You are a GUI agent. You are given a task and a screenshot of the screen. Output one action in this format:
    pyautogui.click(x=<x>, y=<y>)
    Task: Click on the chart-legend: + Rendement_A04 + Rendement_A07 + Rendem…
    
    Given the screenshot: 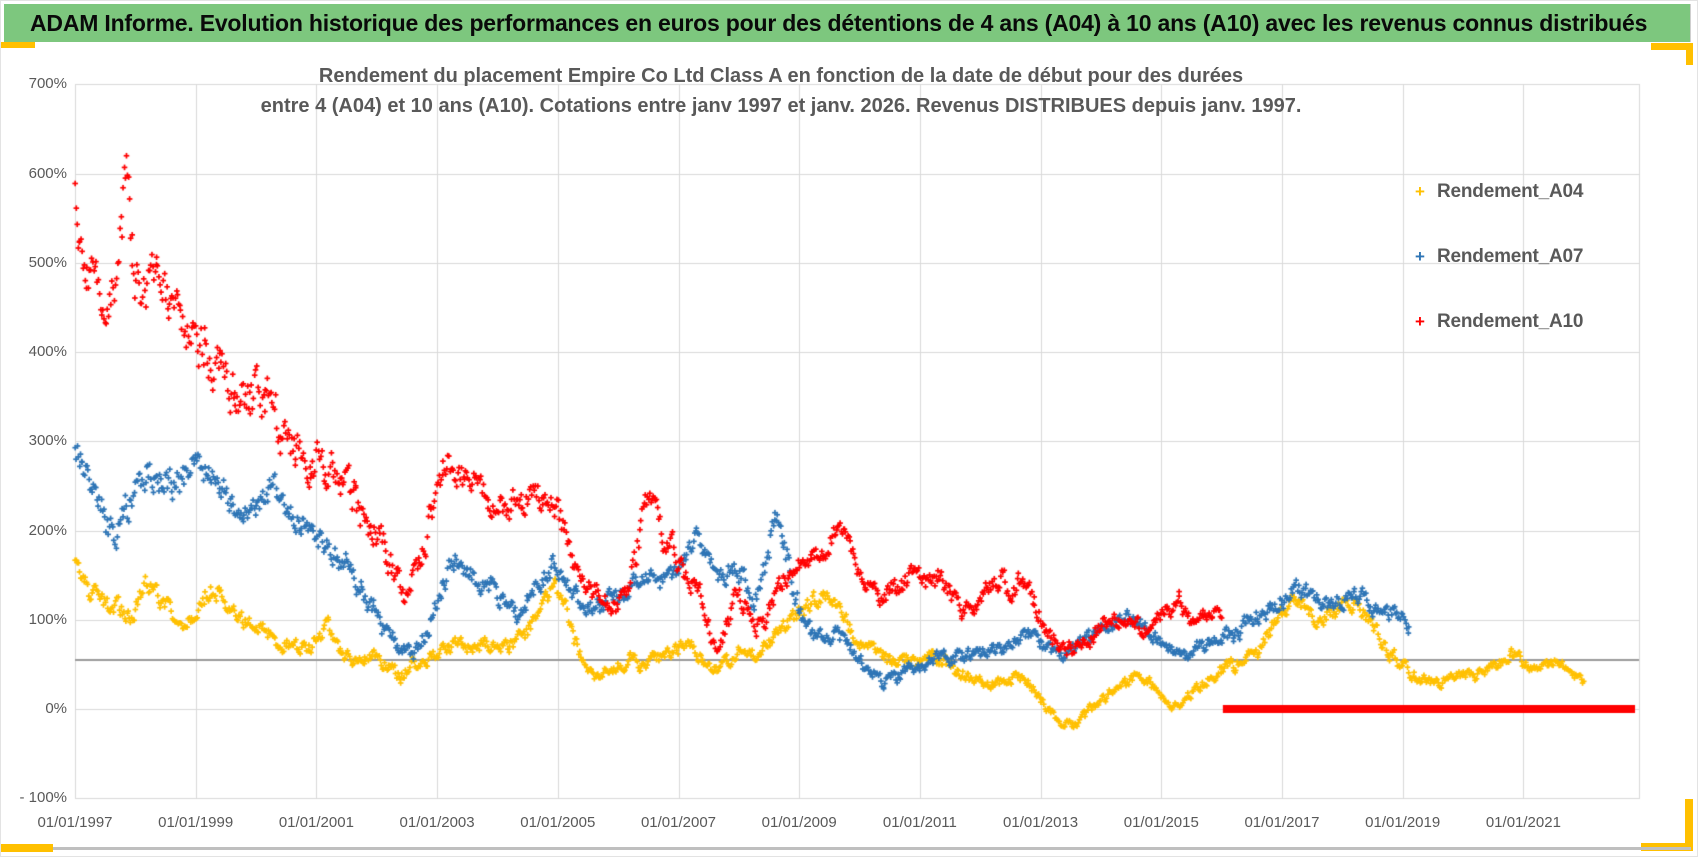 What is the action you would take?
    pyautogui.click(x=1525, y=256)
    